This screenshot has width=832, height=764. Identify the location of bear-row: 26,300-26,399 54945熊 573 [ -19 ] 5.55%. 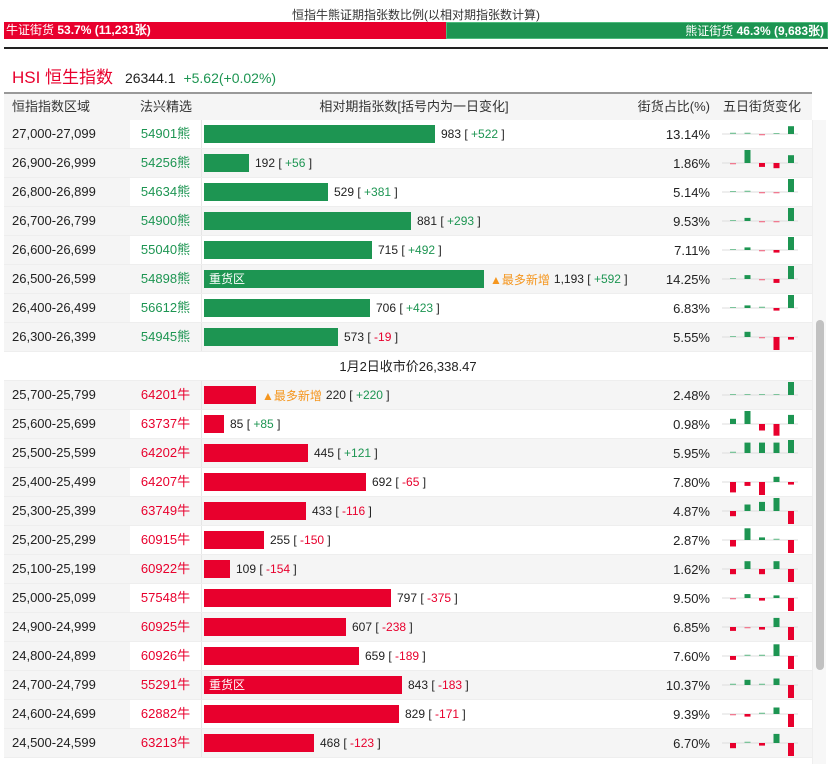
(408, 337).